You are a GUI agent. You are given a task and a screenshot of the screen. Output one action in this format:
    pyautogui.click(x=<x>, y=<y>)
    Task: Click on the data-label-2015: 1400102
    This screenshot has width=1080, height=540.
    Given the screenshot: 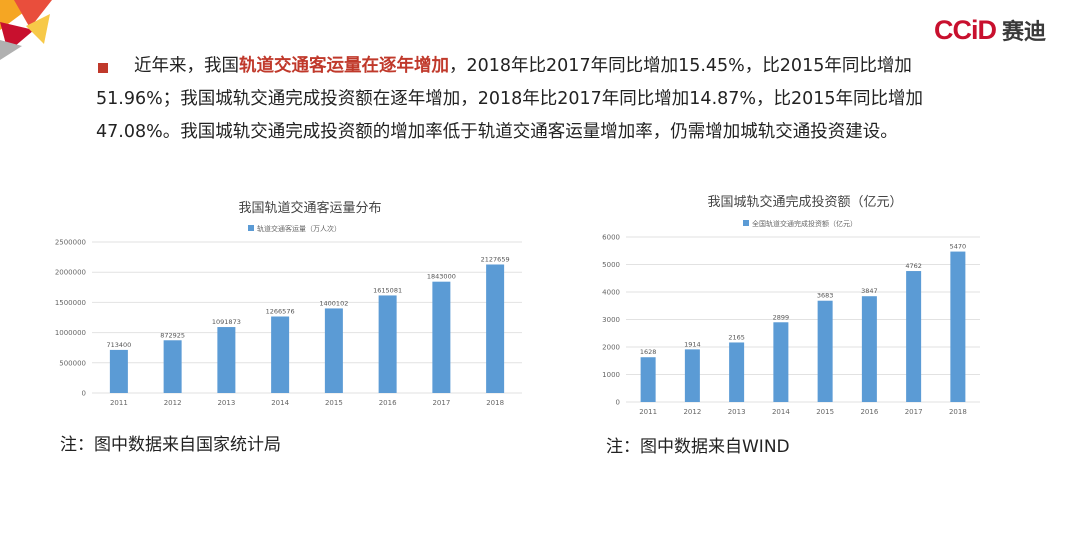 What is the action you would take?
    pyautogui.click(x=333, y=303)
    